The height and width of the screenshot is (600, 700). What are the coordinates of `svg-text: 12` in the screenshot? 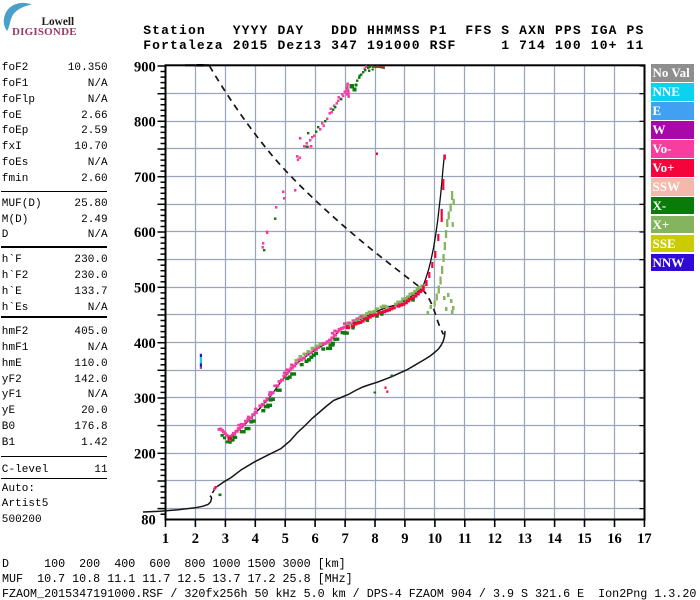 It's located at (494, 539).